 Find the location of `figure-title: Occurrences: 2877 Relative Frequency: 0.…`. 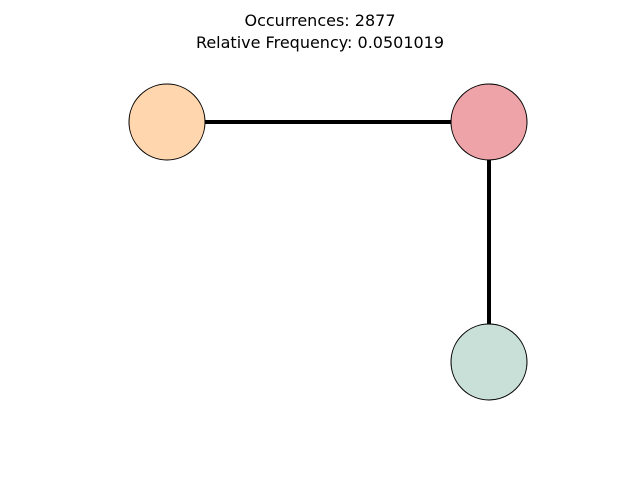

figure-title: Occurrences: 2877 Relative Frequency: 0.… is located at coordinates (320, 32).